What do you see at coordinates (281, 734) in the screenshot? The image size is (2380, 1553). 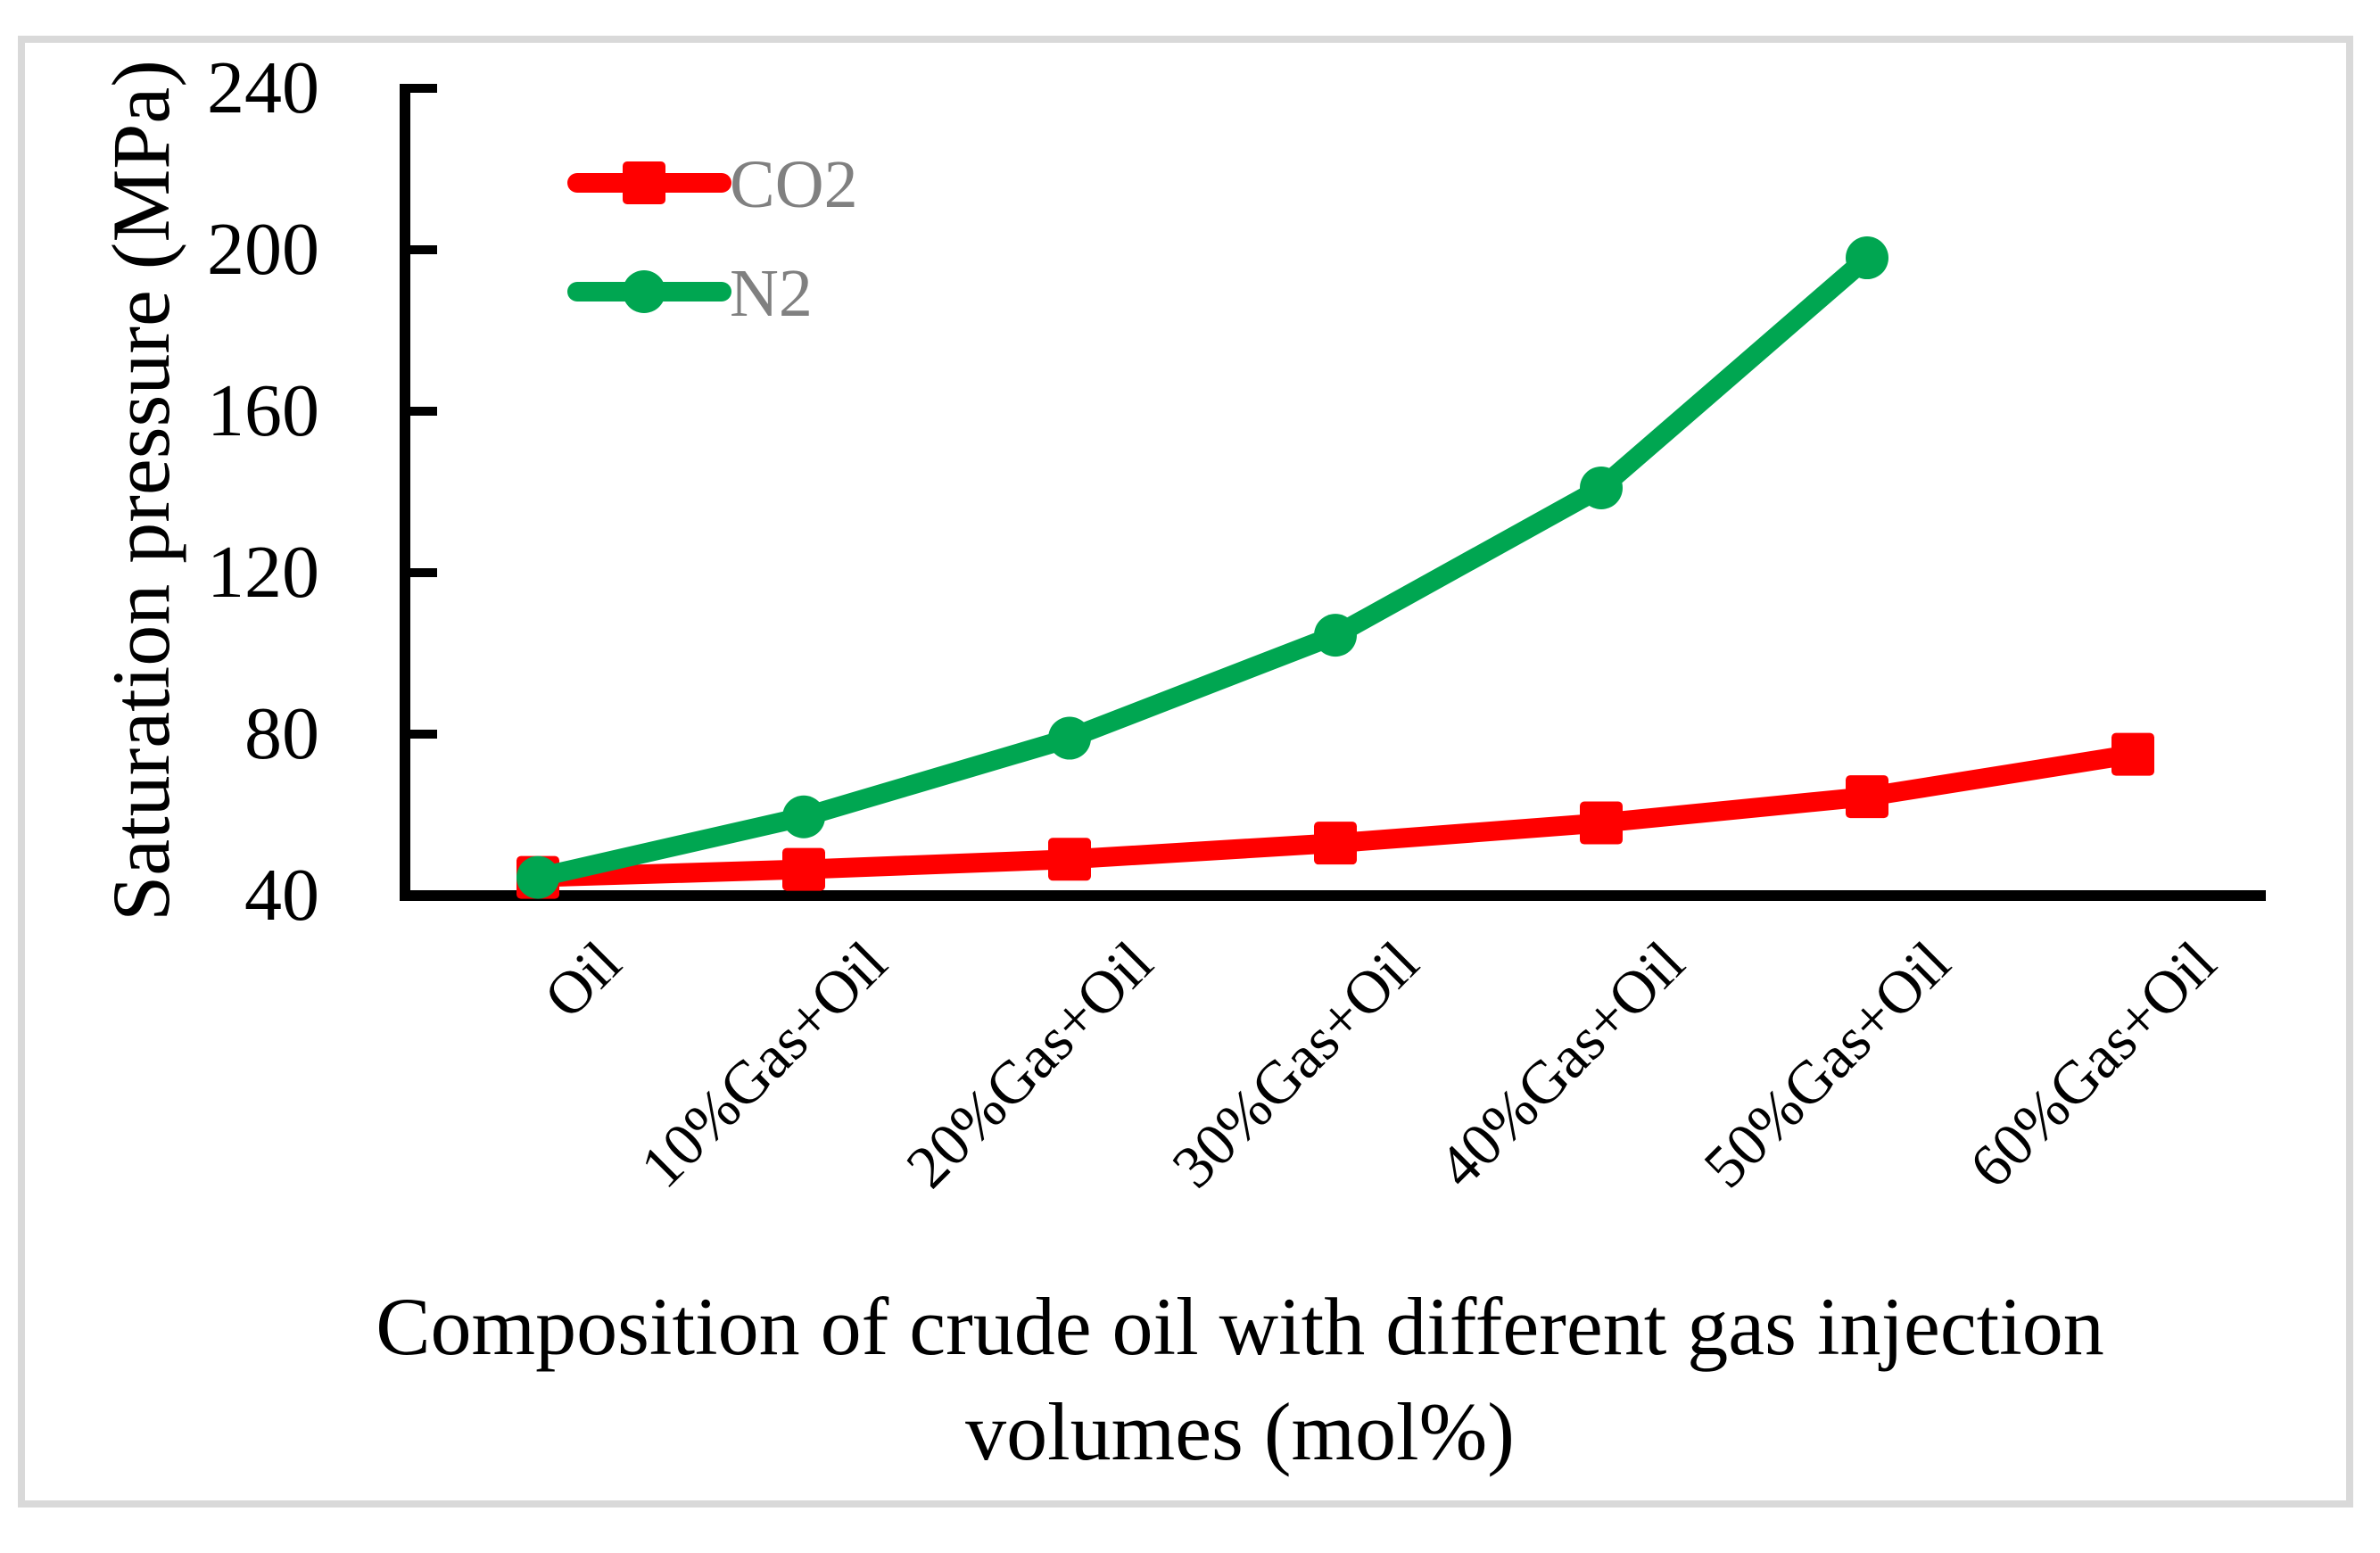 I see `y-tick-label-80: 80` at bounding box center [281, 734].